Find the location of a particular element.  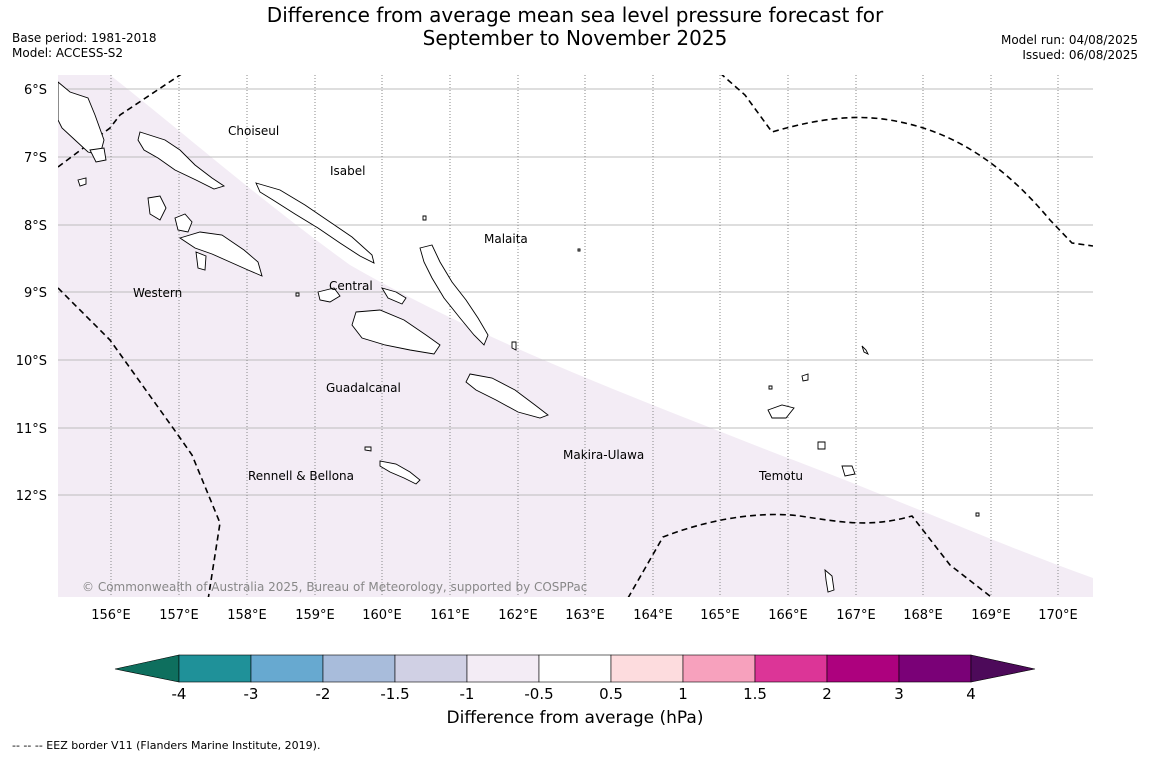

malaita-island is located at coordinates (454, 295).